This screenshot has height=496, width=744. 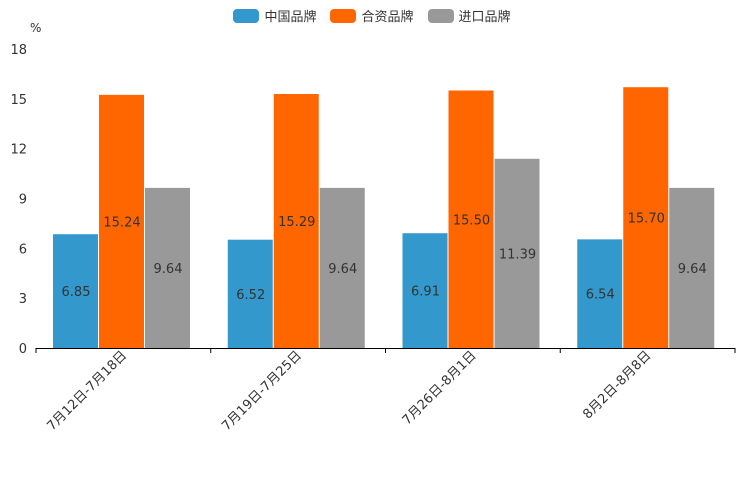 I want to click on legend-item-imported: 进口品牌, so click(x=469, y=15).